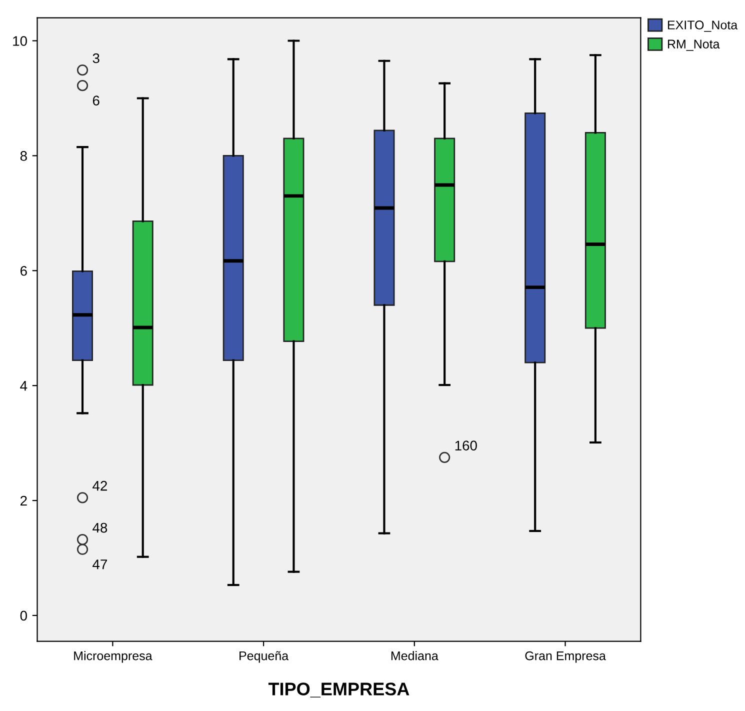 The image size is (745, 711). I want to click on x-tick-label: Microempresa, so click(113, 657).